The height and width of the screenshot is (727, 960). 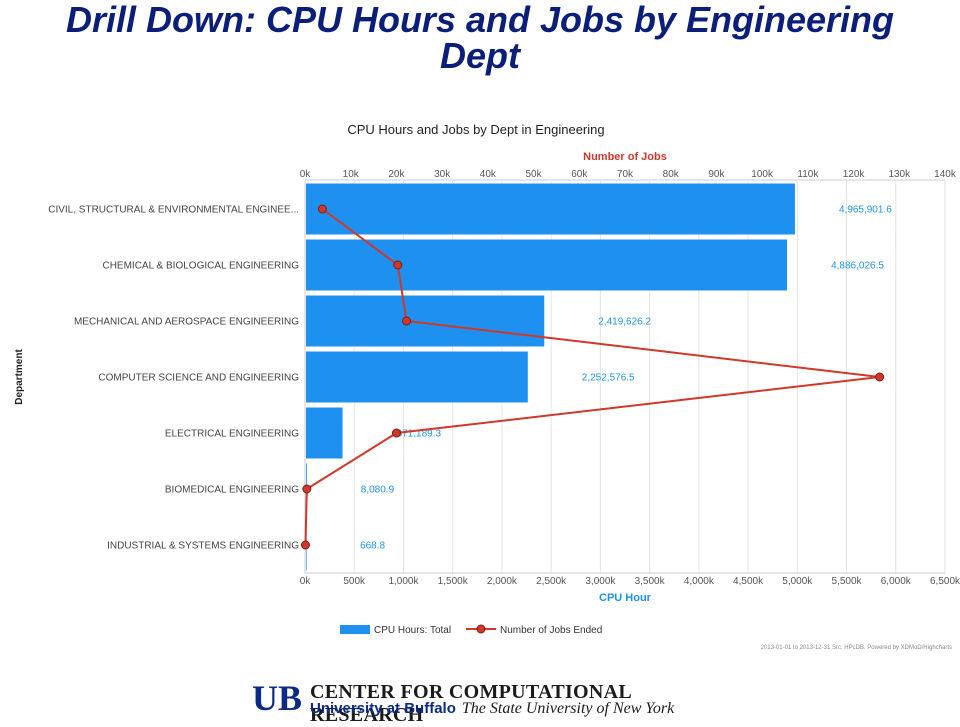 What do you see at coordinates (419, 434) in the screenshot?
I see `bar-data-label: 371,189.3` at bounding box center [419, 434].